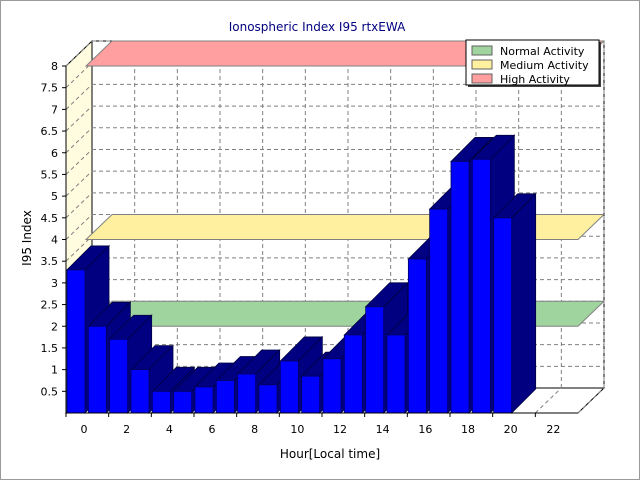  What do you see at coordinates (54, 326) in the screenshot?
I see `y-tick-label: 2` at bounding box center [54, 326].